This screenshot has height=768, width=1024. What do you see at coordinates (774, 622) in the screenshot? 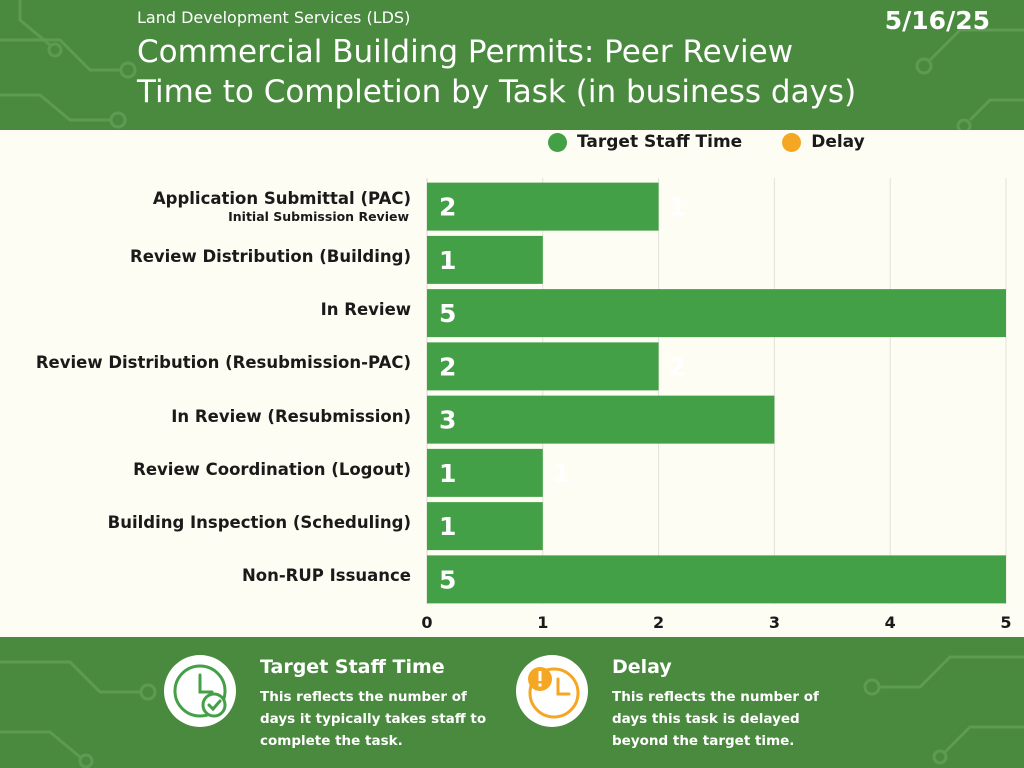
I see `x-tick-label: 3` at bounding box center [774, 622].